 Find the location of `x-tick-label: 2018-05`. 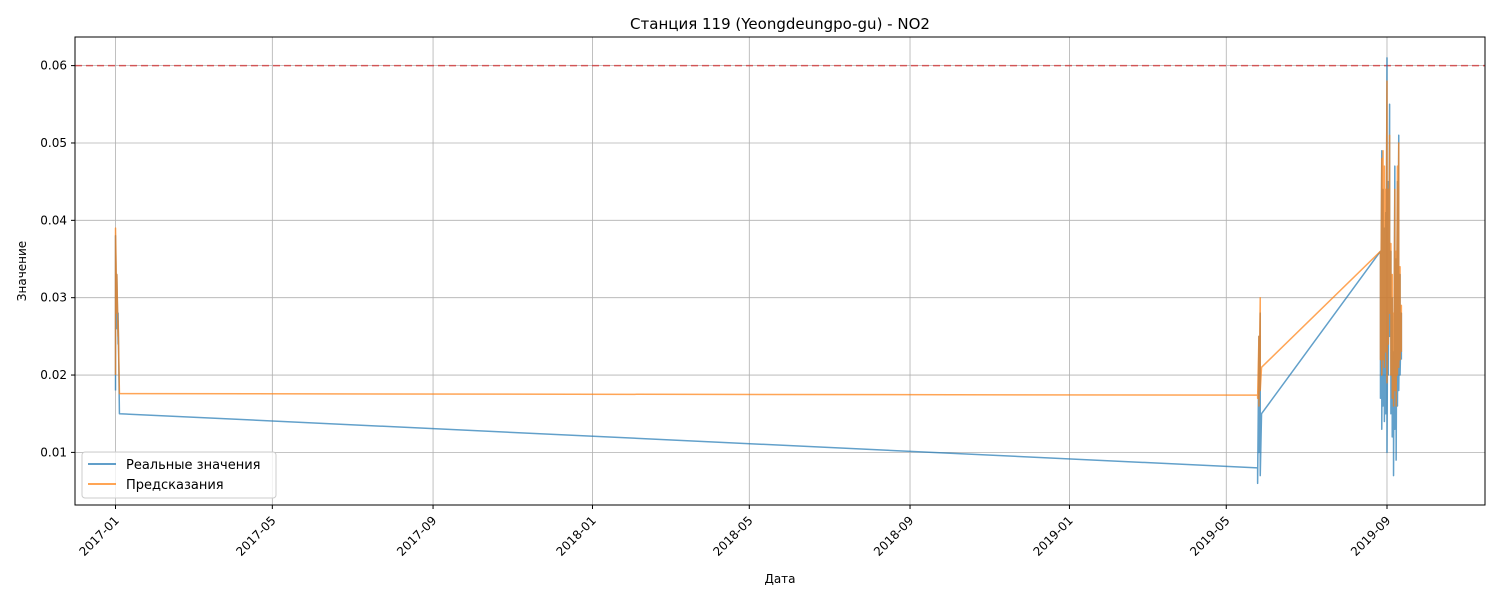

x-tick-label: 2018-05 is located at coordinates (732, 535).